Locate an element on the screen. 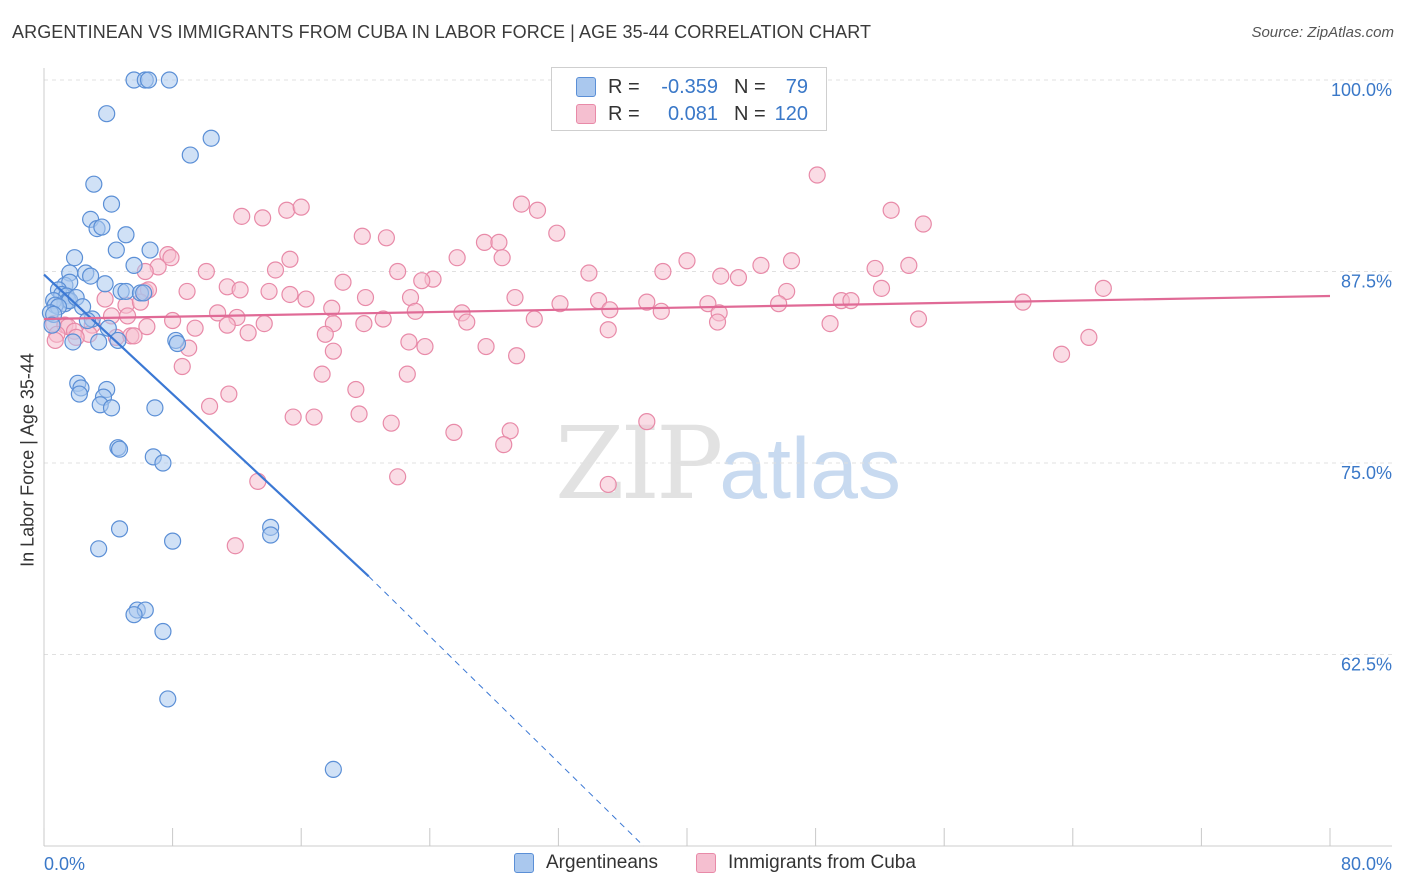  n-value: 79 is located at coordinates (796, 86).